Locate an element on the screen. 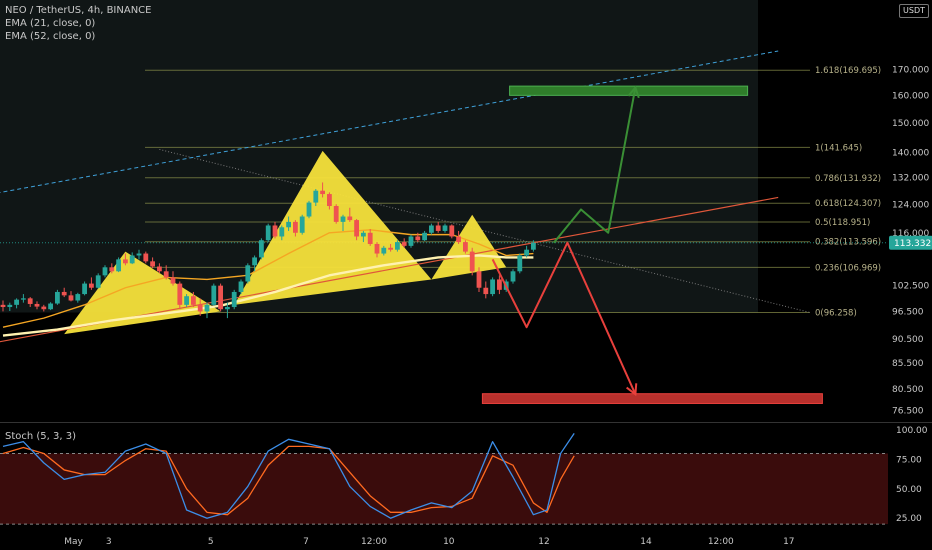 This screenshot has width=932, height=550. stoch-title: Stoch (5, 3, 3) is located at coordinates (41, 436).